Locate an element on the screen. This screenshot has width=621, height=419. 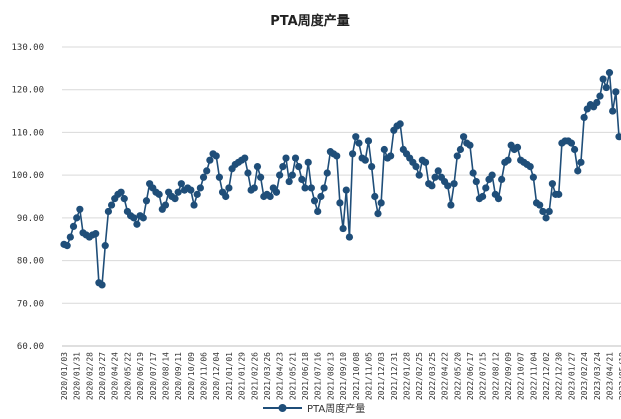
x-tick-label: 2021/03/26 is located at coordinates (267, 376).